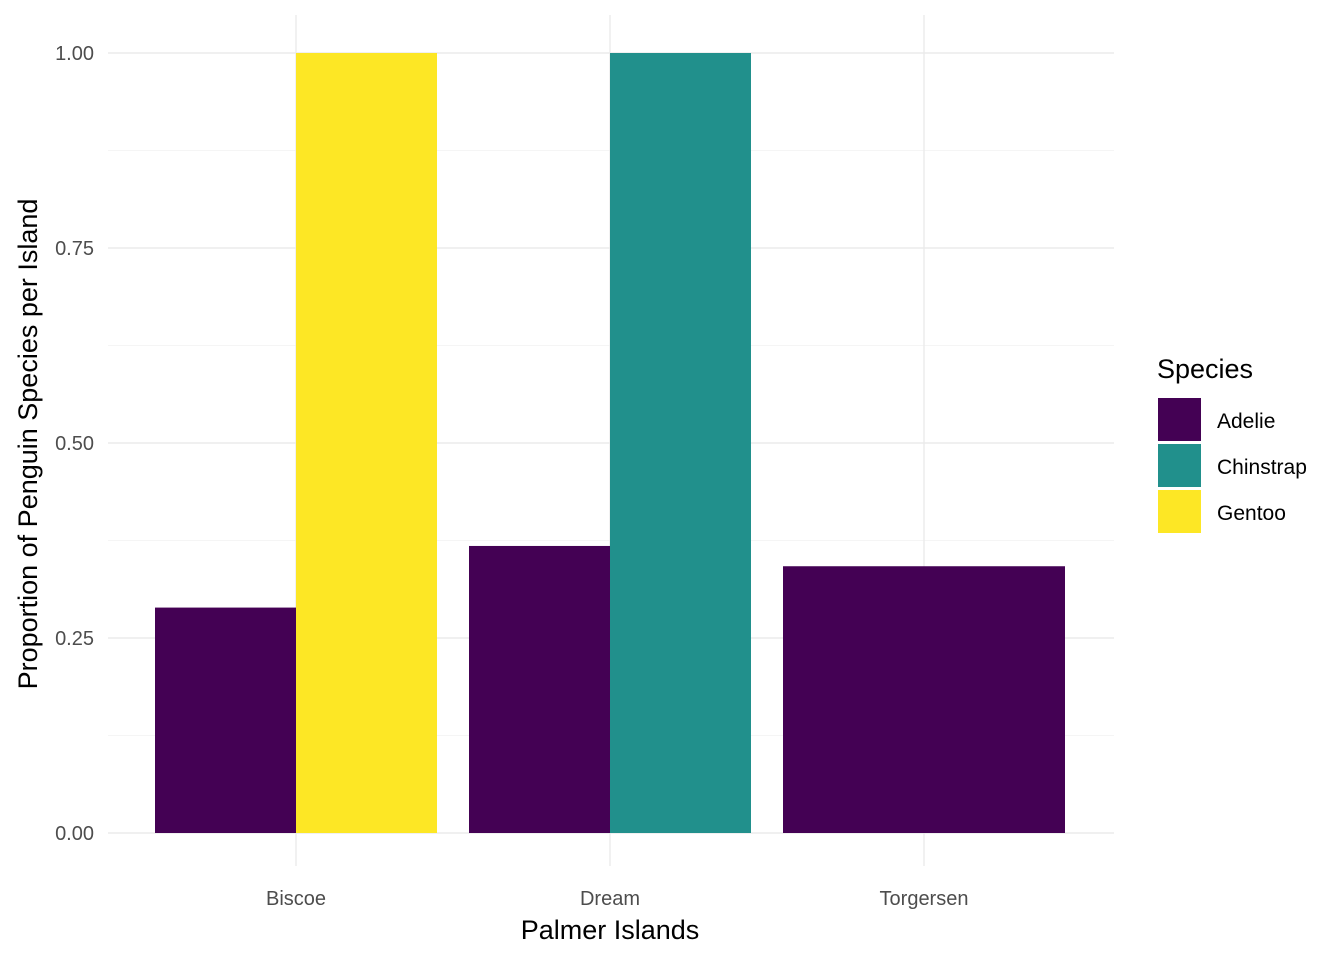  What do you see at coordinates (225, 720) in the screenshot?
I see `bar-biscoe-adelie` at bounding box center [225, 720].